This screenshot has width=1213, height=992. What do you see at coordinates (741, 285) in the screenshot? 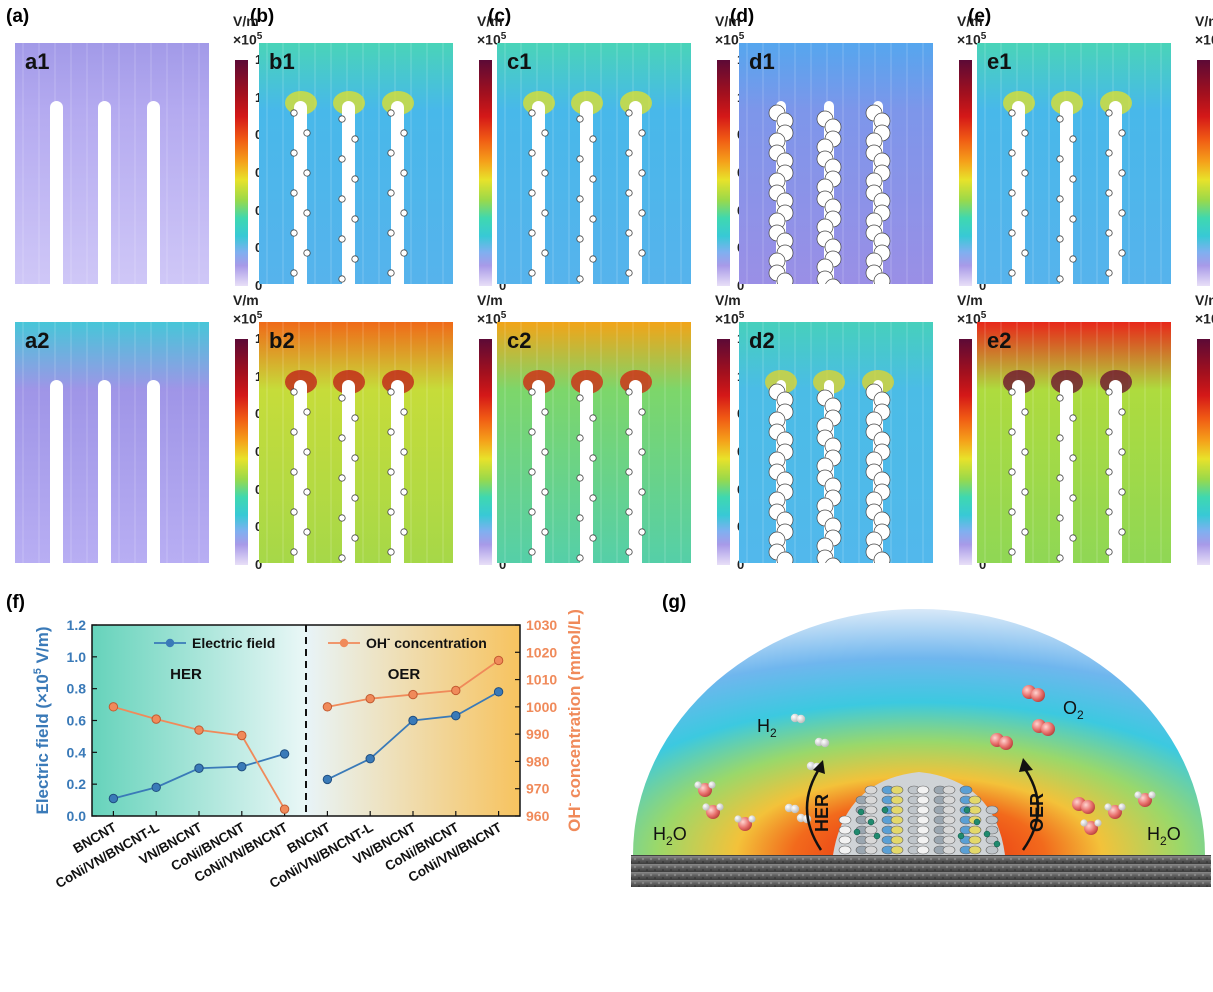
I see `colorbar-tick-c1: 0` at bounding box center [741, 285].